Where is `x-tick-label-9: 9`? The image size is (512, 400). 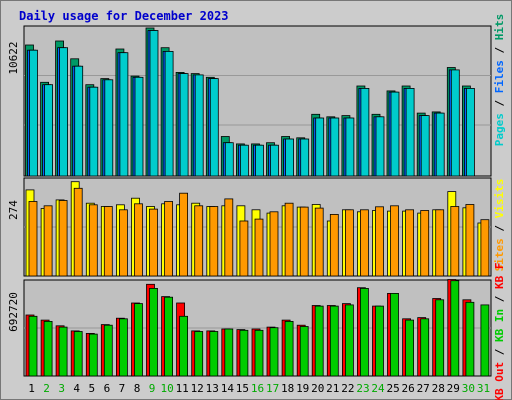
x-tick-label-9: 9 is located at coordinates (152, 388).